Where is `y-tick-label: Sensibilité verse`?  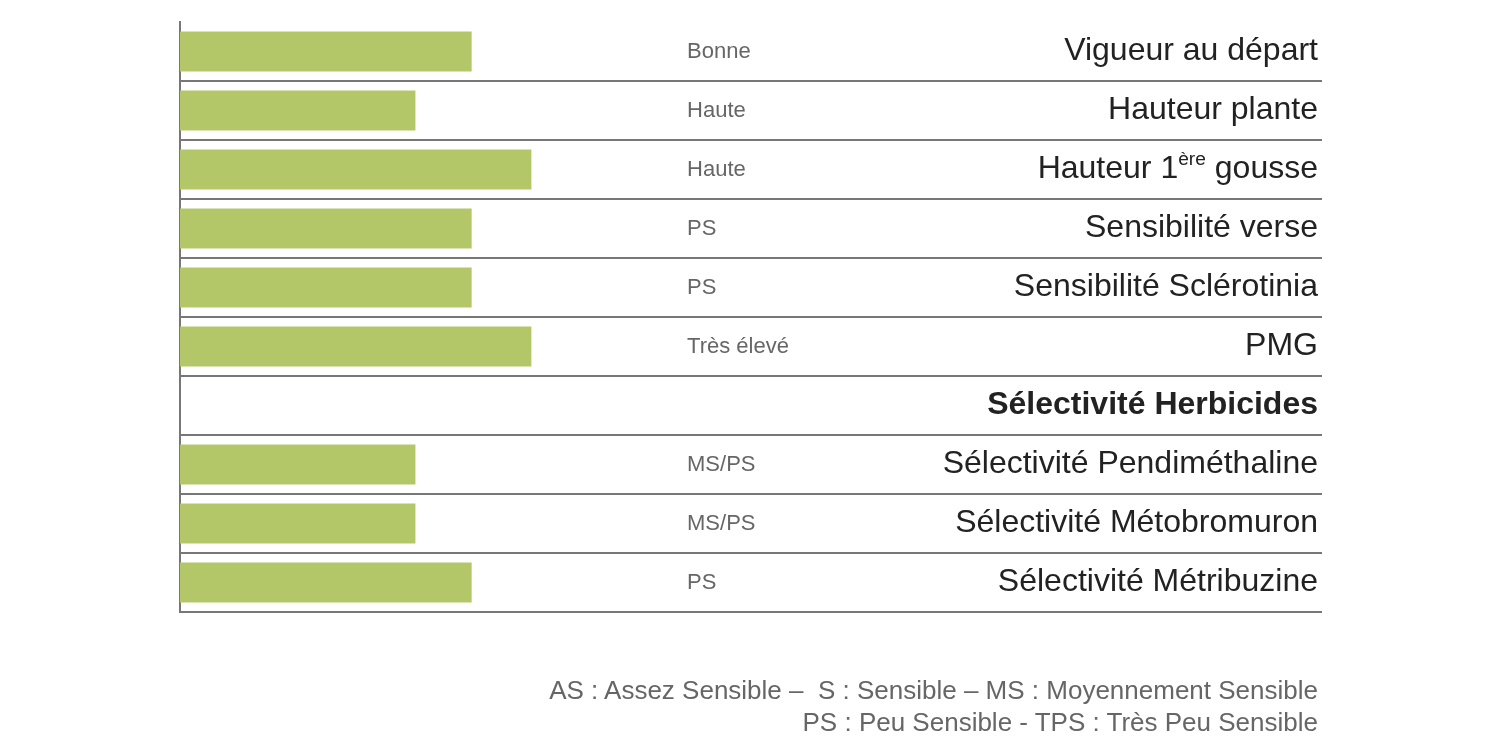 y-tick-label: Sensibilité verse is located at coordinates (1201, 226).